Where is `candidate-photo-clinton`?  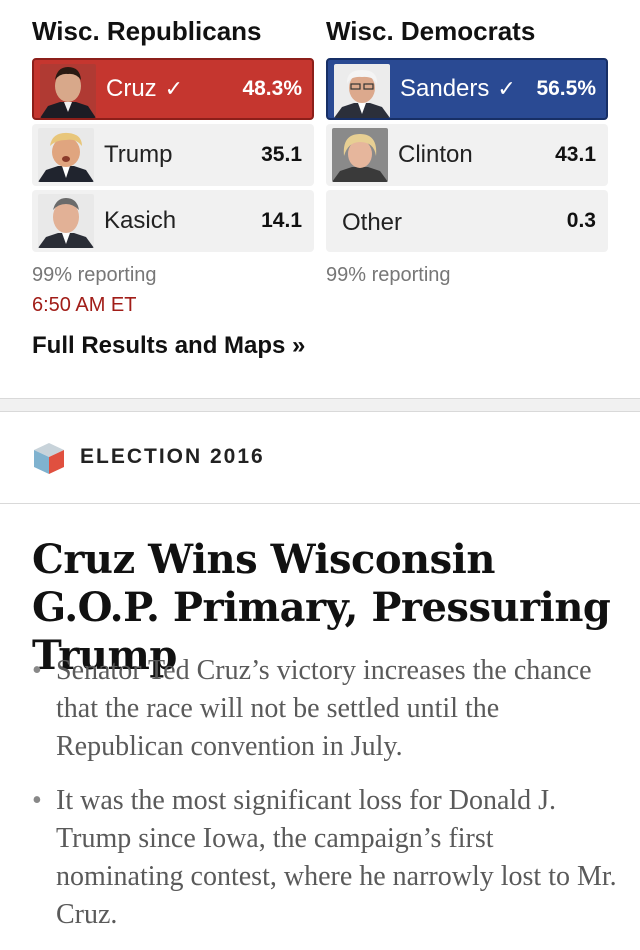 candidate-photo-clinton is located at coordinates (360, 155).